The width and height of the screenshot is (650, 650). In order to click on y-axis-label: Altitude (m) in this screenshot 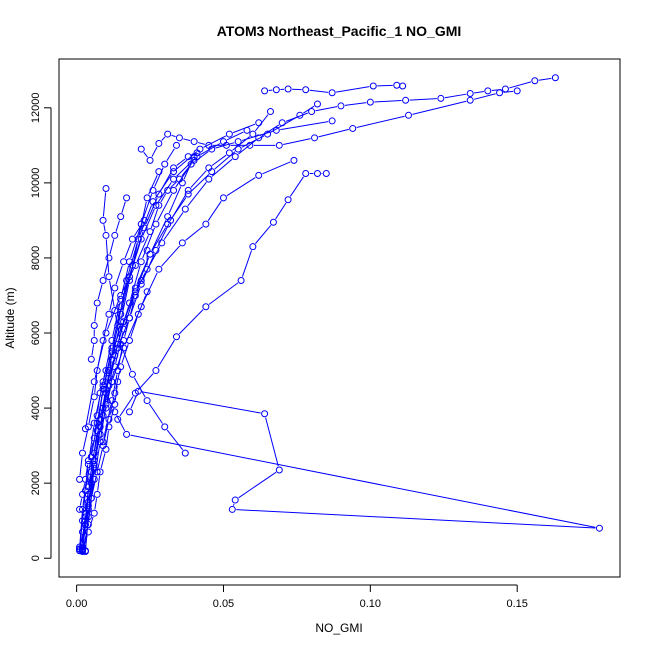, I will do `click(10, 317)`.